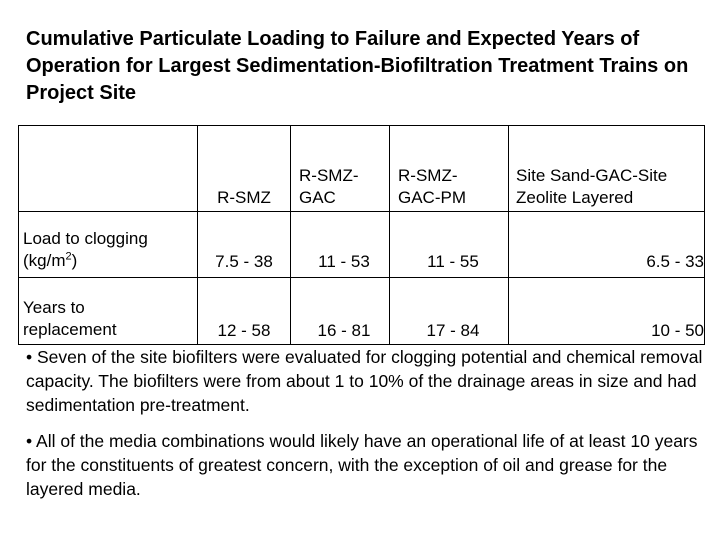 The image size is (720, 540). What do you see at coordinates (85, 238) in the screenshot?
I see `row-label-main: Load to clogging` at bounding box center [85, 238].